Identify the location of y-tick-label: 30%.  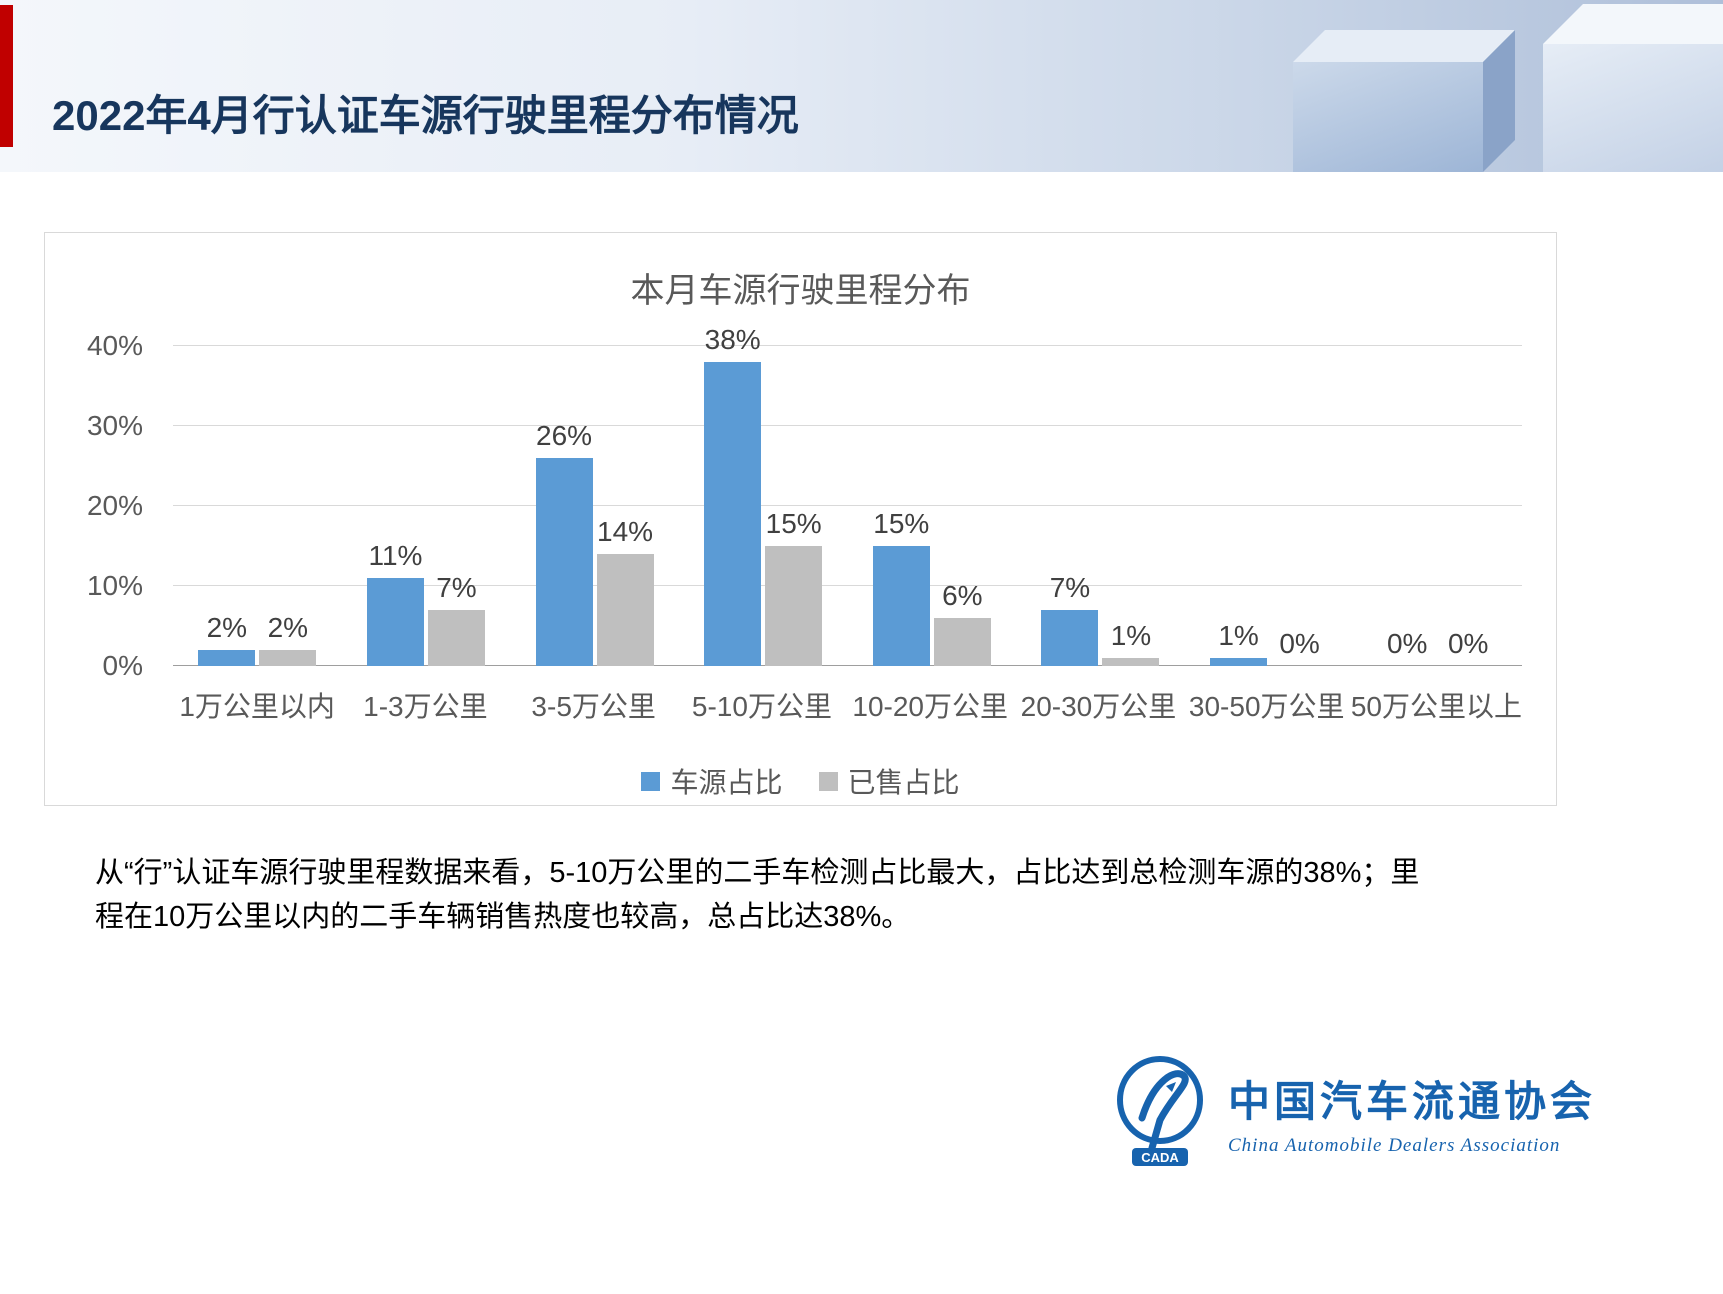
(114, 425).